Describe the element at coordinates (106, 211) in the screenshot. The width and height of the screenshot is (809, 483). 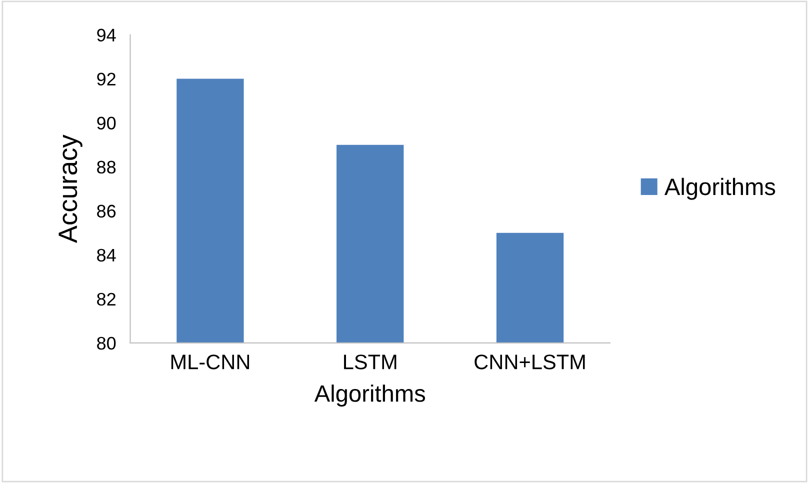
I see `y-tick-label: 86` at that location.